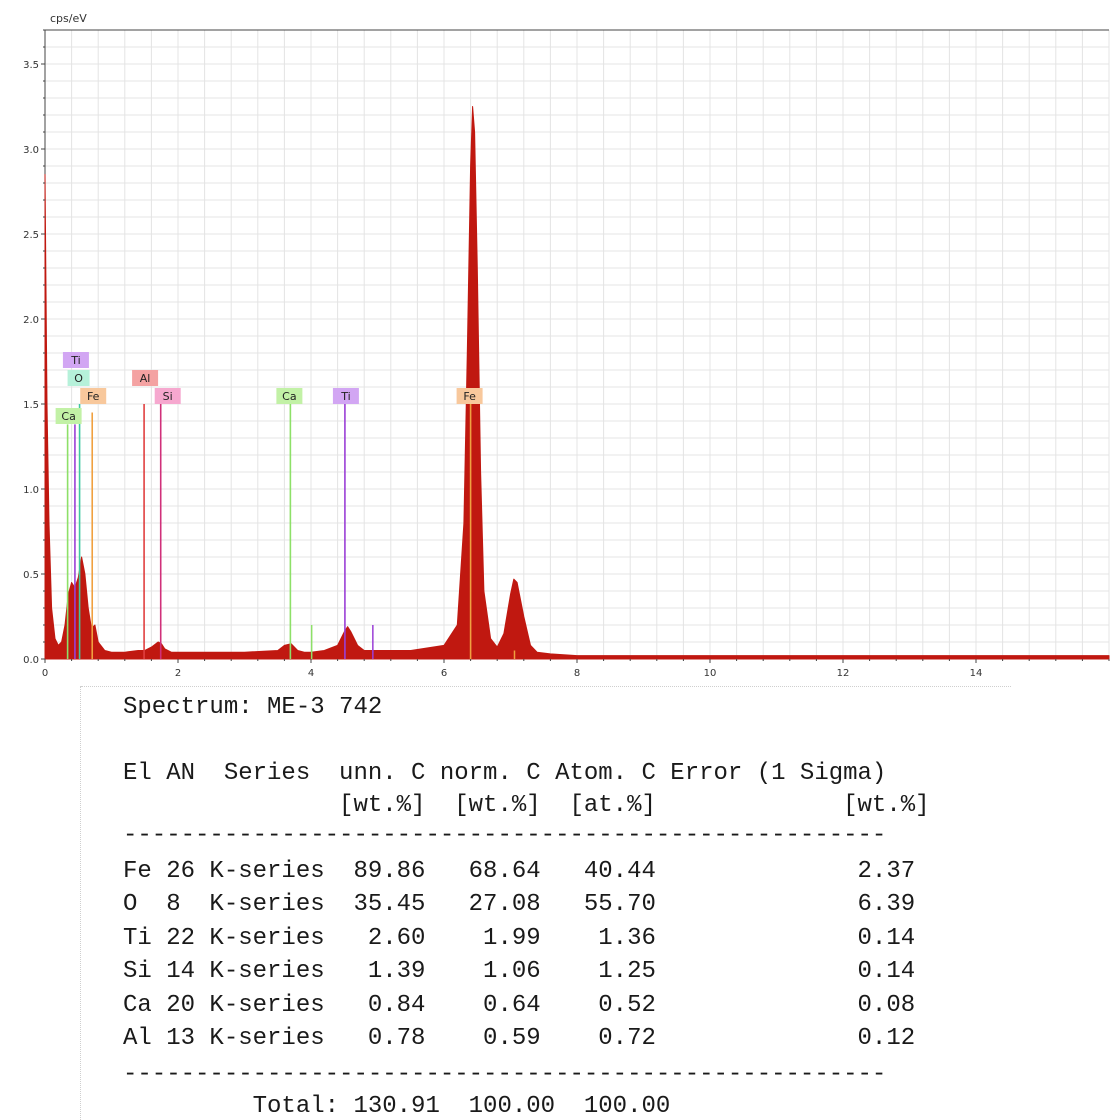 This screenshot has width=1110, height=1120. Describe the element at coordinates (519, 871) in the screenshot. I see `table-row: Fe 26 K-series 89.86 68.64 40.44 2.37` at that location.